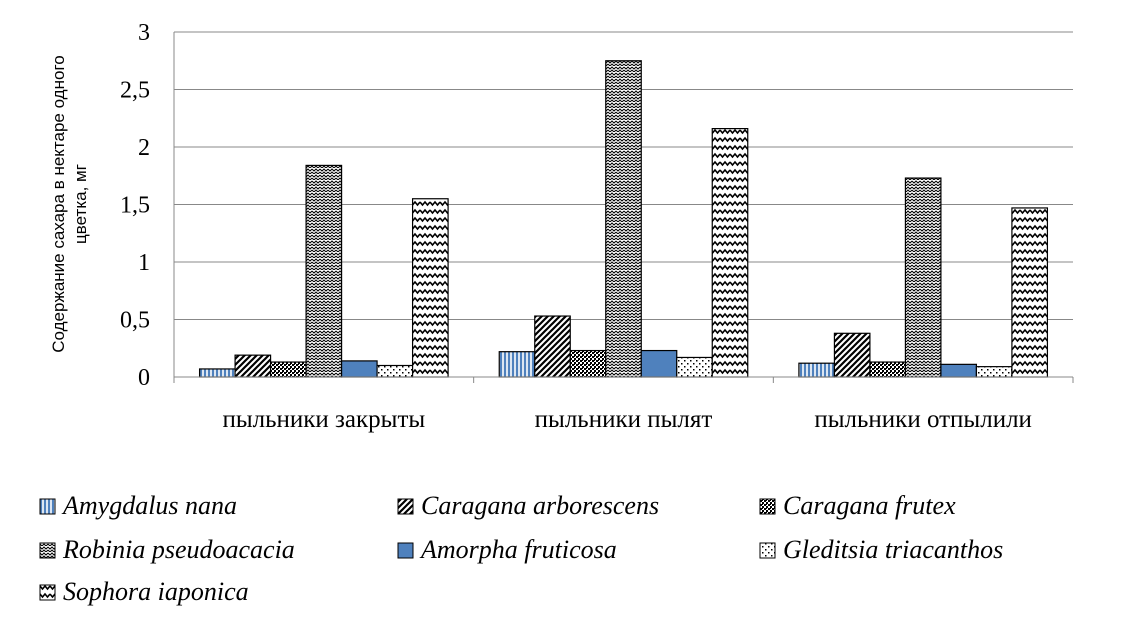 The height and width of the screenshot is (625, 1131). I want to click on legend-label: Gleditsia triacanthos, so click(893, 549).